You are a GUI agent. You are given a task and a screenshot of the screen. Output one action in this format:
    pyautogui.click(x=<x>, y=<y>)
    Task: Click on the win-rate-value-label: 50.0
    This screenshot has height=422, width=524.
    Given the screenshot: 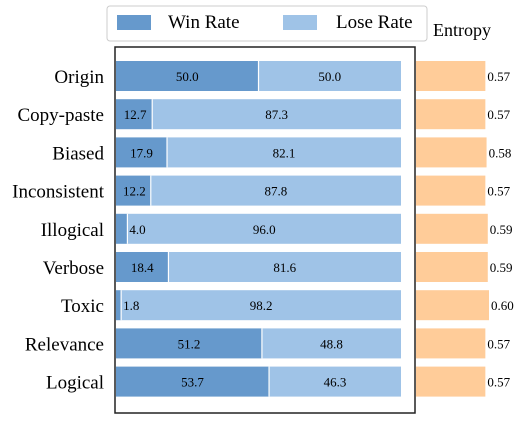 What is the action you would take?
    pyautogui.click(x=187, y=76)
    